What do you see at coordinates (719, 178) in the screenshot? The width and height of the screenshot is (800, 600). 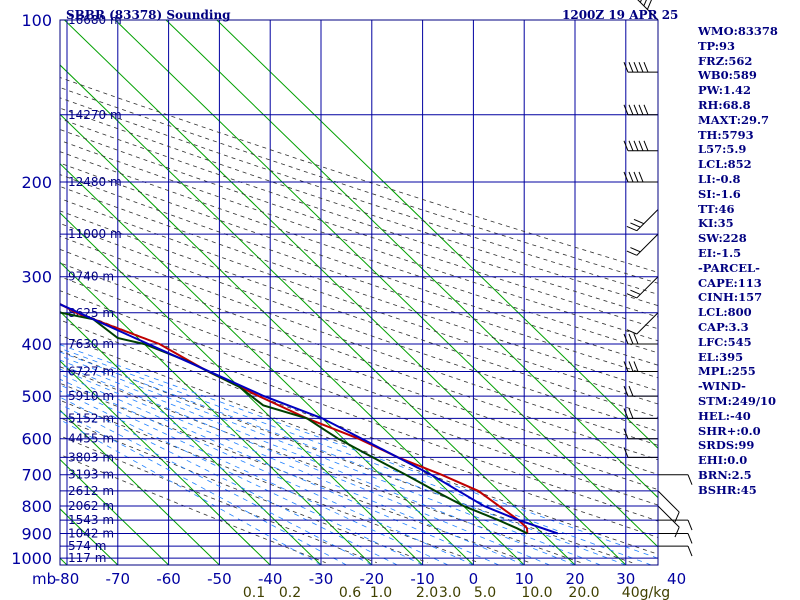 I see `index-item: LI:-0.8` at bounding box center [719, 178].